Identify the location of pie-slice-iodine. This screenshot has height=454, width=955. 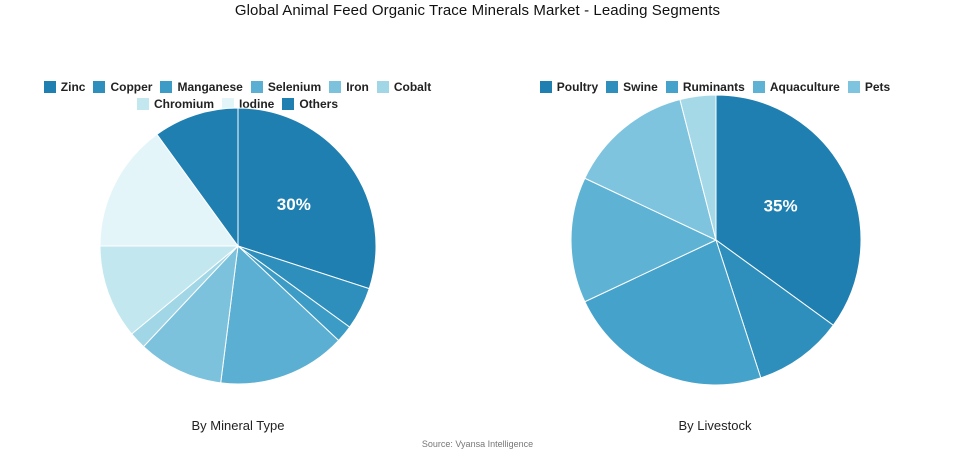
(169, 190).